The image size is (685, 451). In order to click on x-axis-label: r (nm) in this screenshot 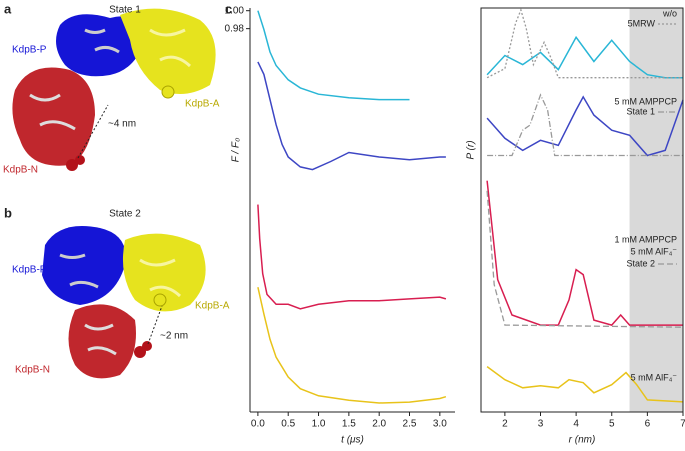, I will do `click(582, 440)`.